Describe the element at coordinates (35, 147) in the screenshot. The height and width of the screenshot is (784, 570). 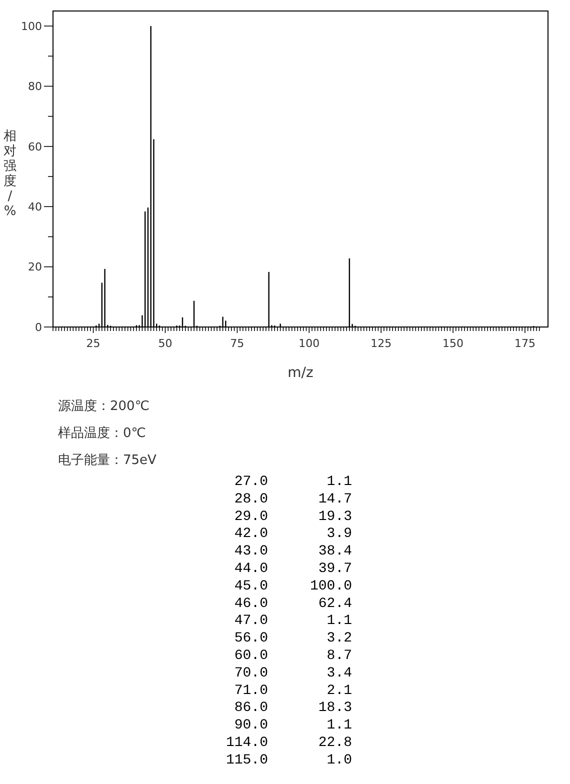
I see `y-tick-label: 60` at that location.